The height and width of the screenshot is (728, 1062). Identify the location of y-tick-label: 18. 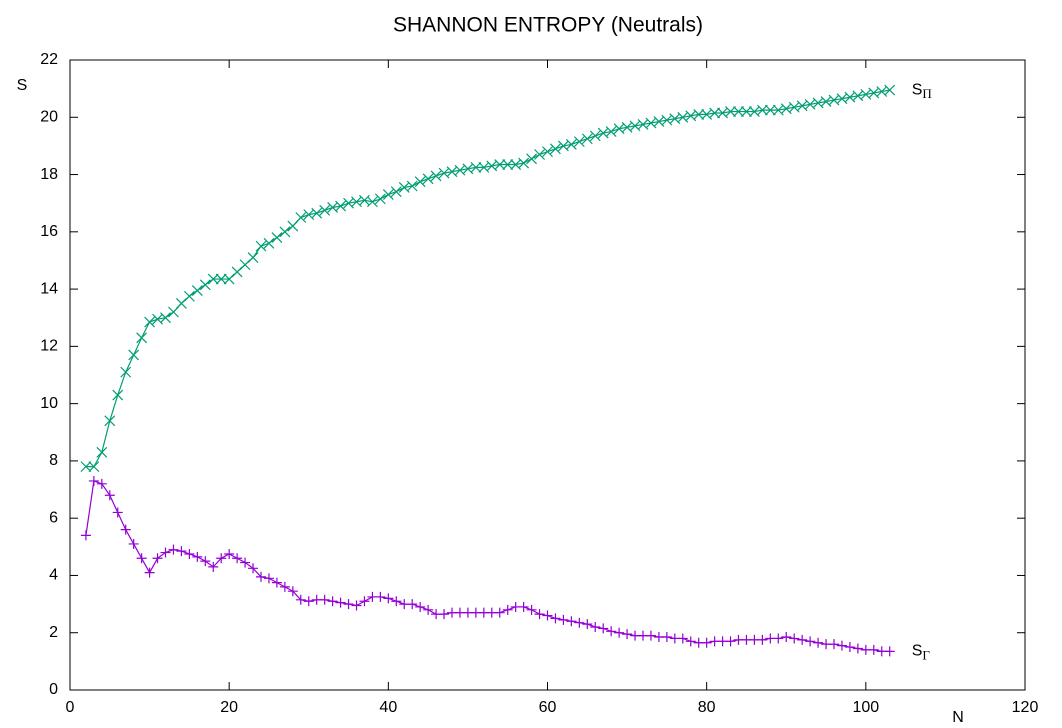
(49, 174).